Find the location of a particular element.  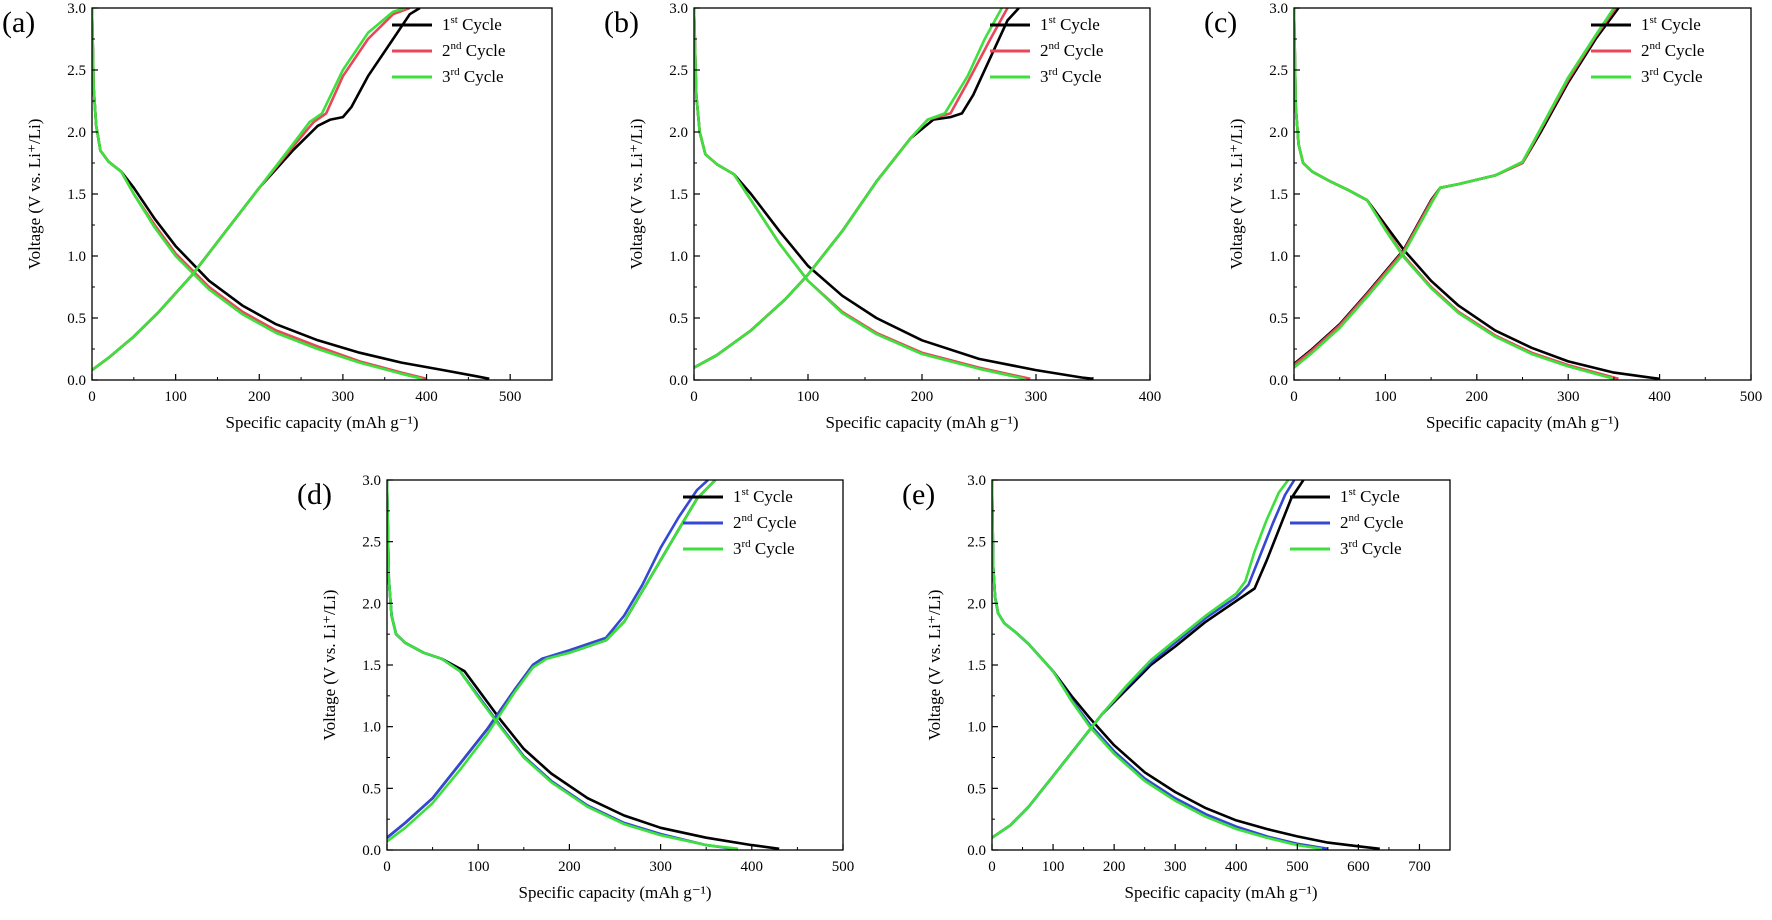

panel-label: (b) is located at coordinates (621, 22).